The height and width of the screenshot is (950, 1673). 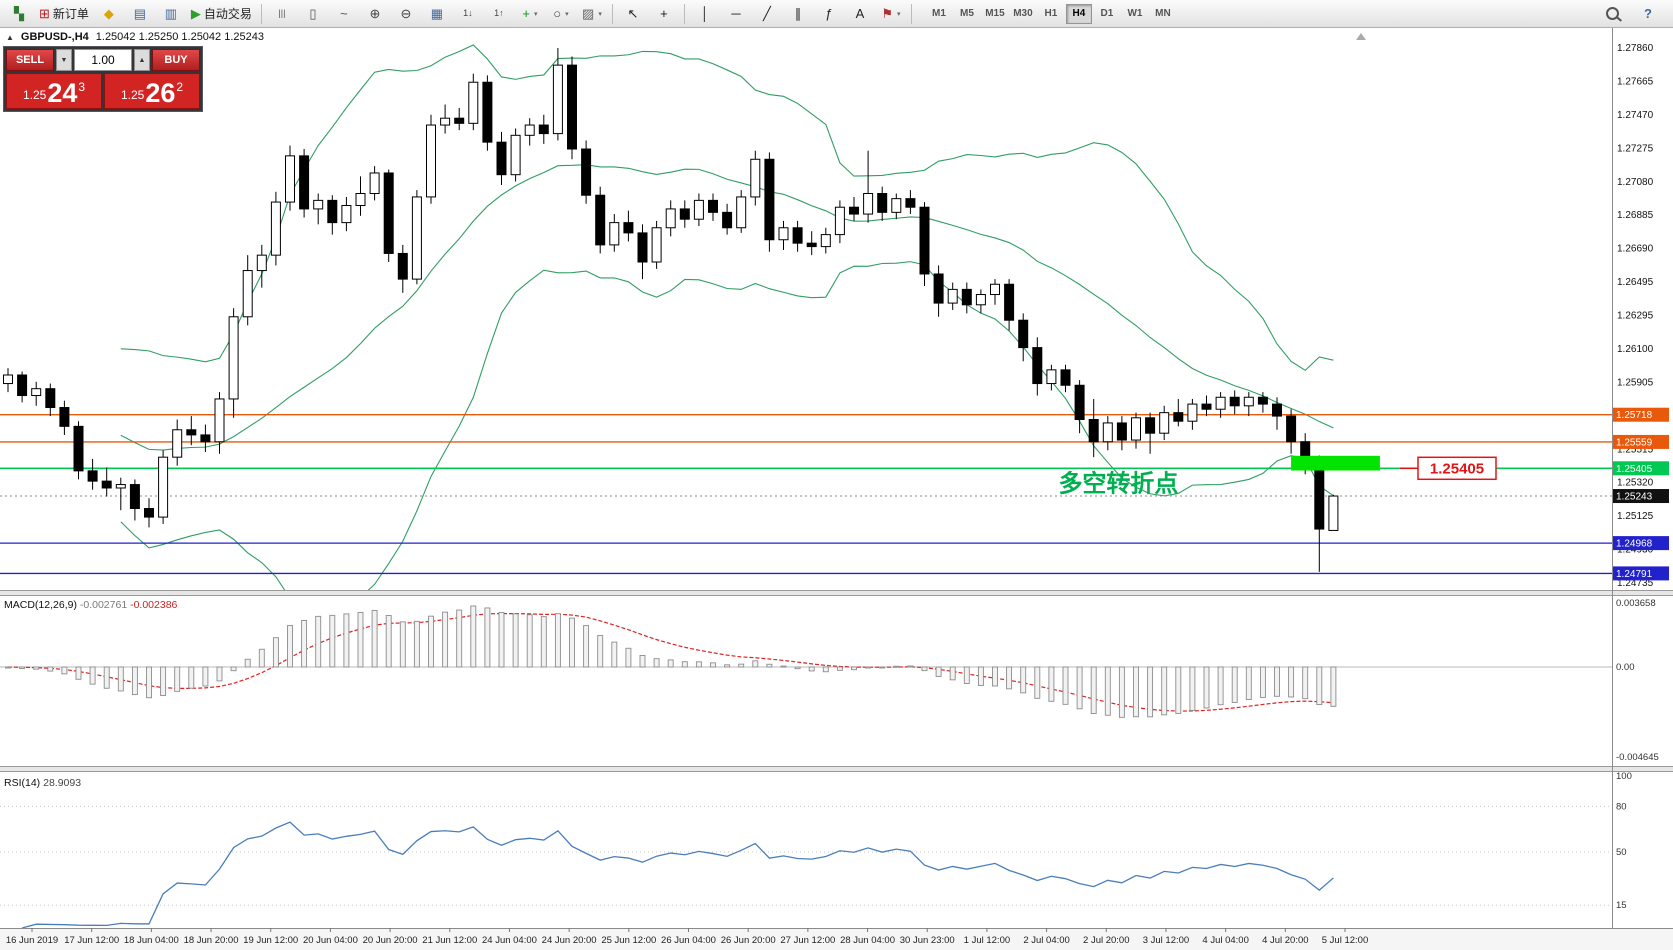 I want to click on bid-pips: 24, so click(x=62, y=93).